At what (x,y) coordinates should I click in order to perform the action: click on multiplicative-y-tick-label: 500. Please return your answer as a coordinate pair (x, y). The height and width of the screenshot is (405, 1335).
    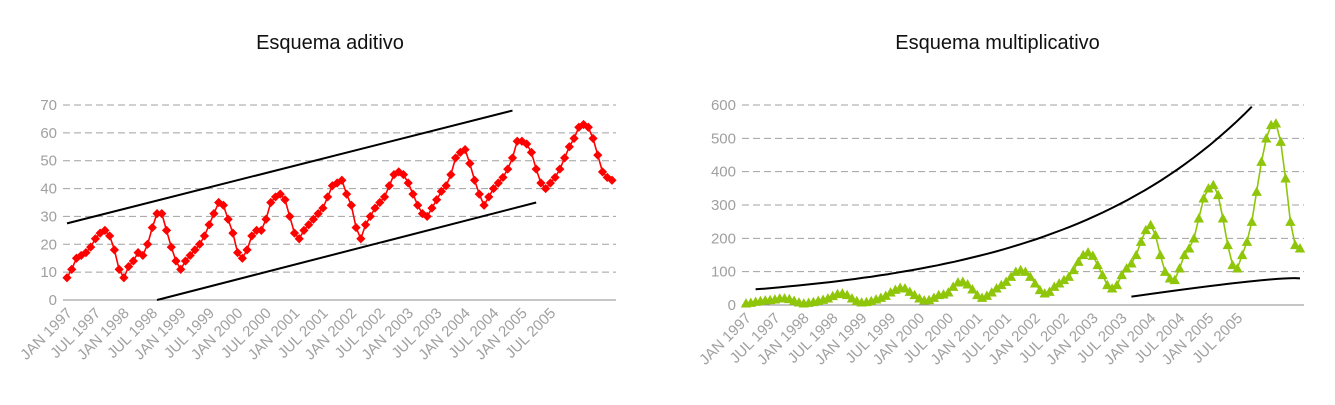
    Looking at the image, I should click on (723, 138).